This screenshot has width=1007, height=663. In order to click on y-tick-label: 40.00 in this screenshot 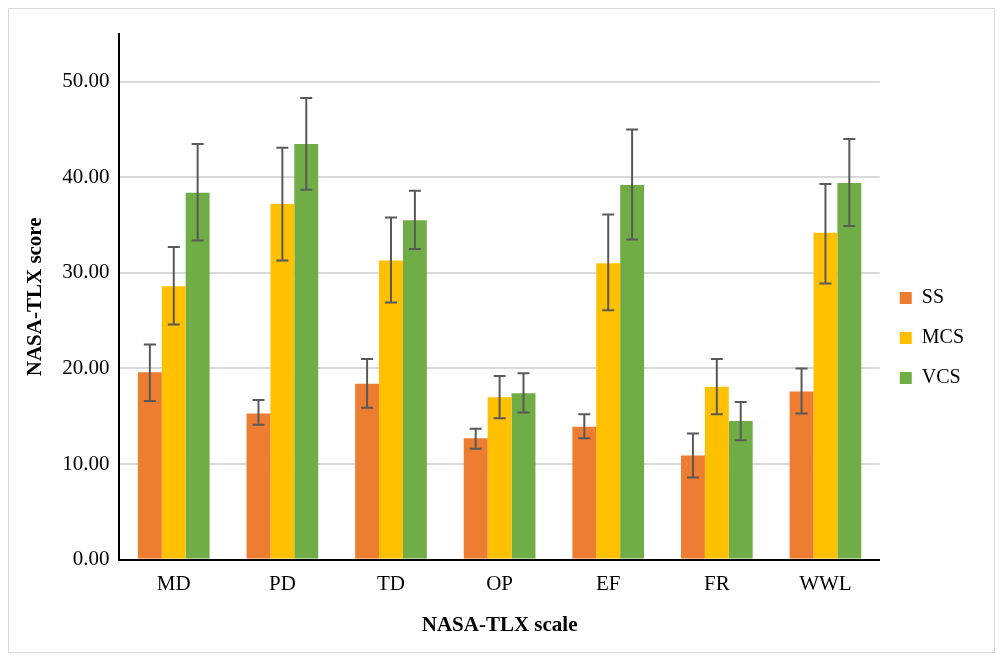, I will do `click(86, 175)`.